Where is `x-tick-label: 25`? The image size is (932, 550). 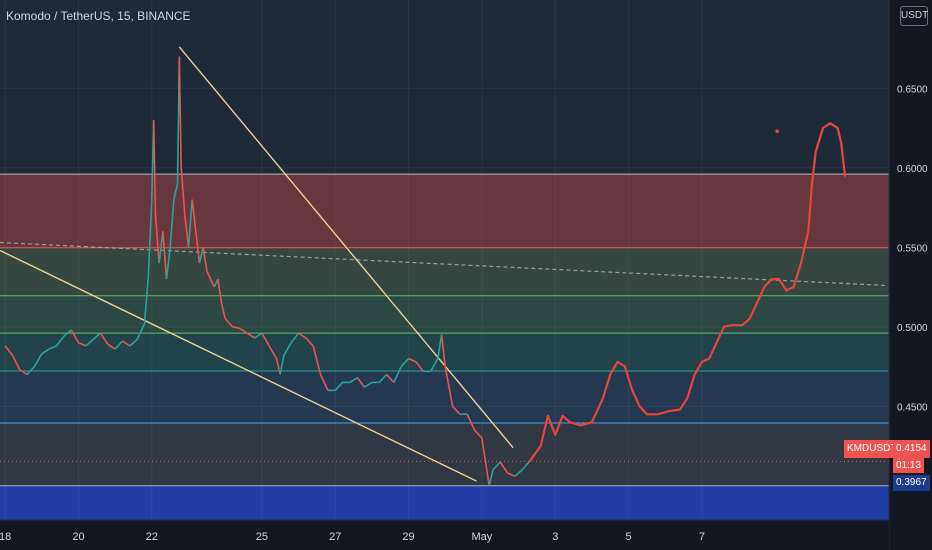
x-tick-label: 25 is located at coordinates (262, 537).